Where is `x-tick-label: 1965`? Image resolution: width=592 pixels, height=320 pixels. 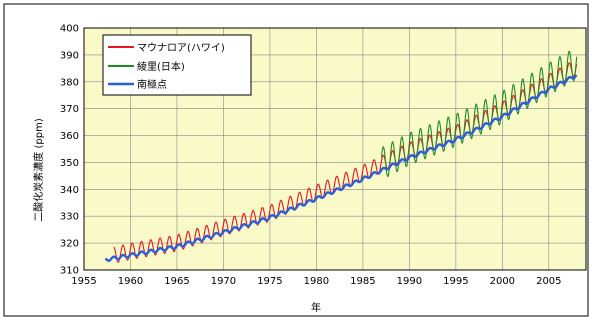 x-tick-label: 1965 is located at coordinates (176, 281).